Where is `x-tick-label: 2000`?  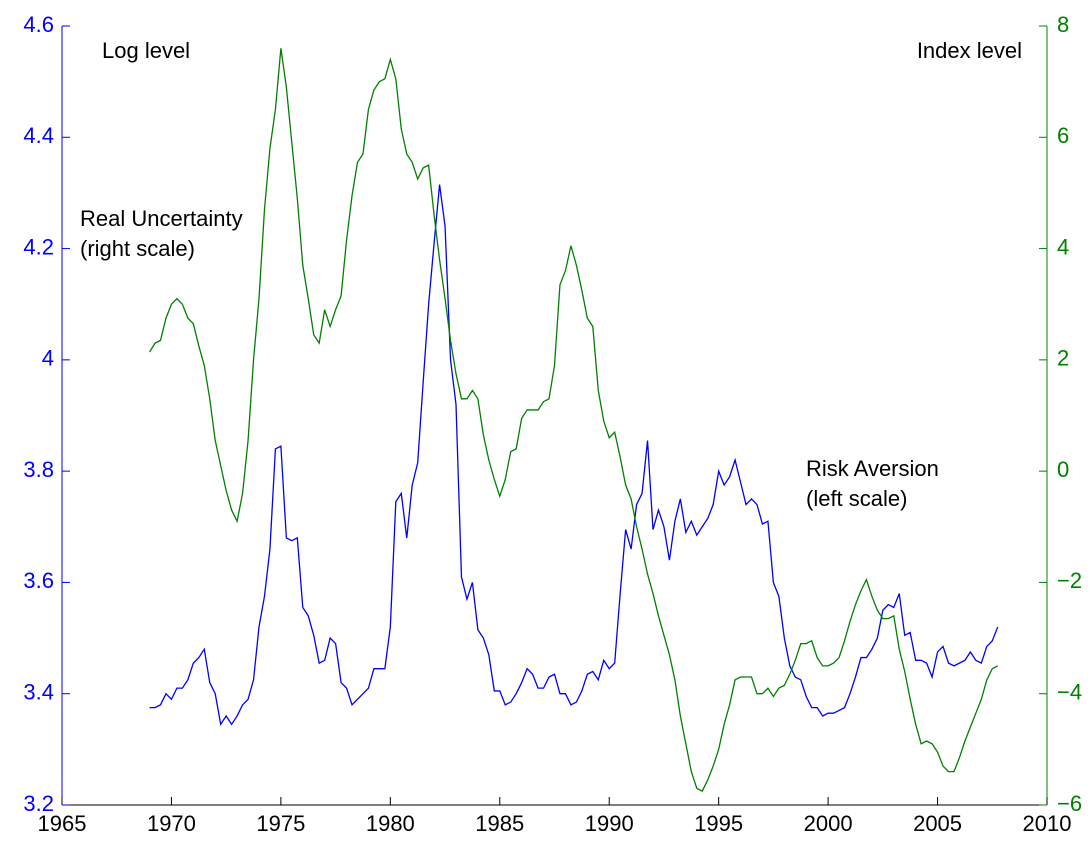 x-tick-label: 2000 is located at coordinates (828, 823).